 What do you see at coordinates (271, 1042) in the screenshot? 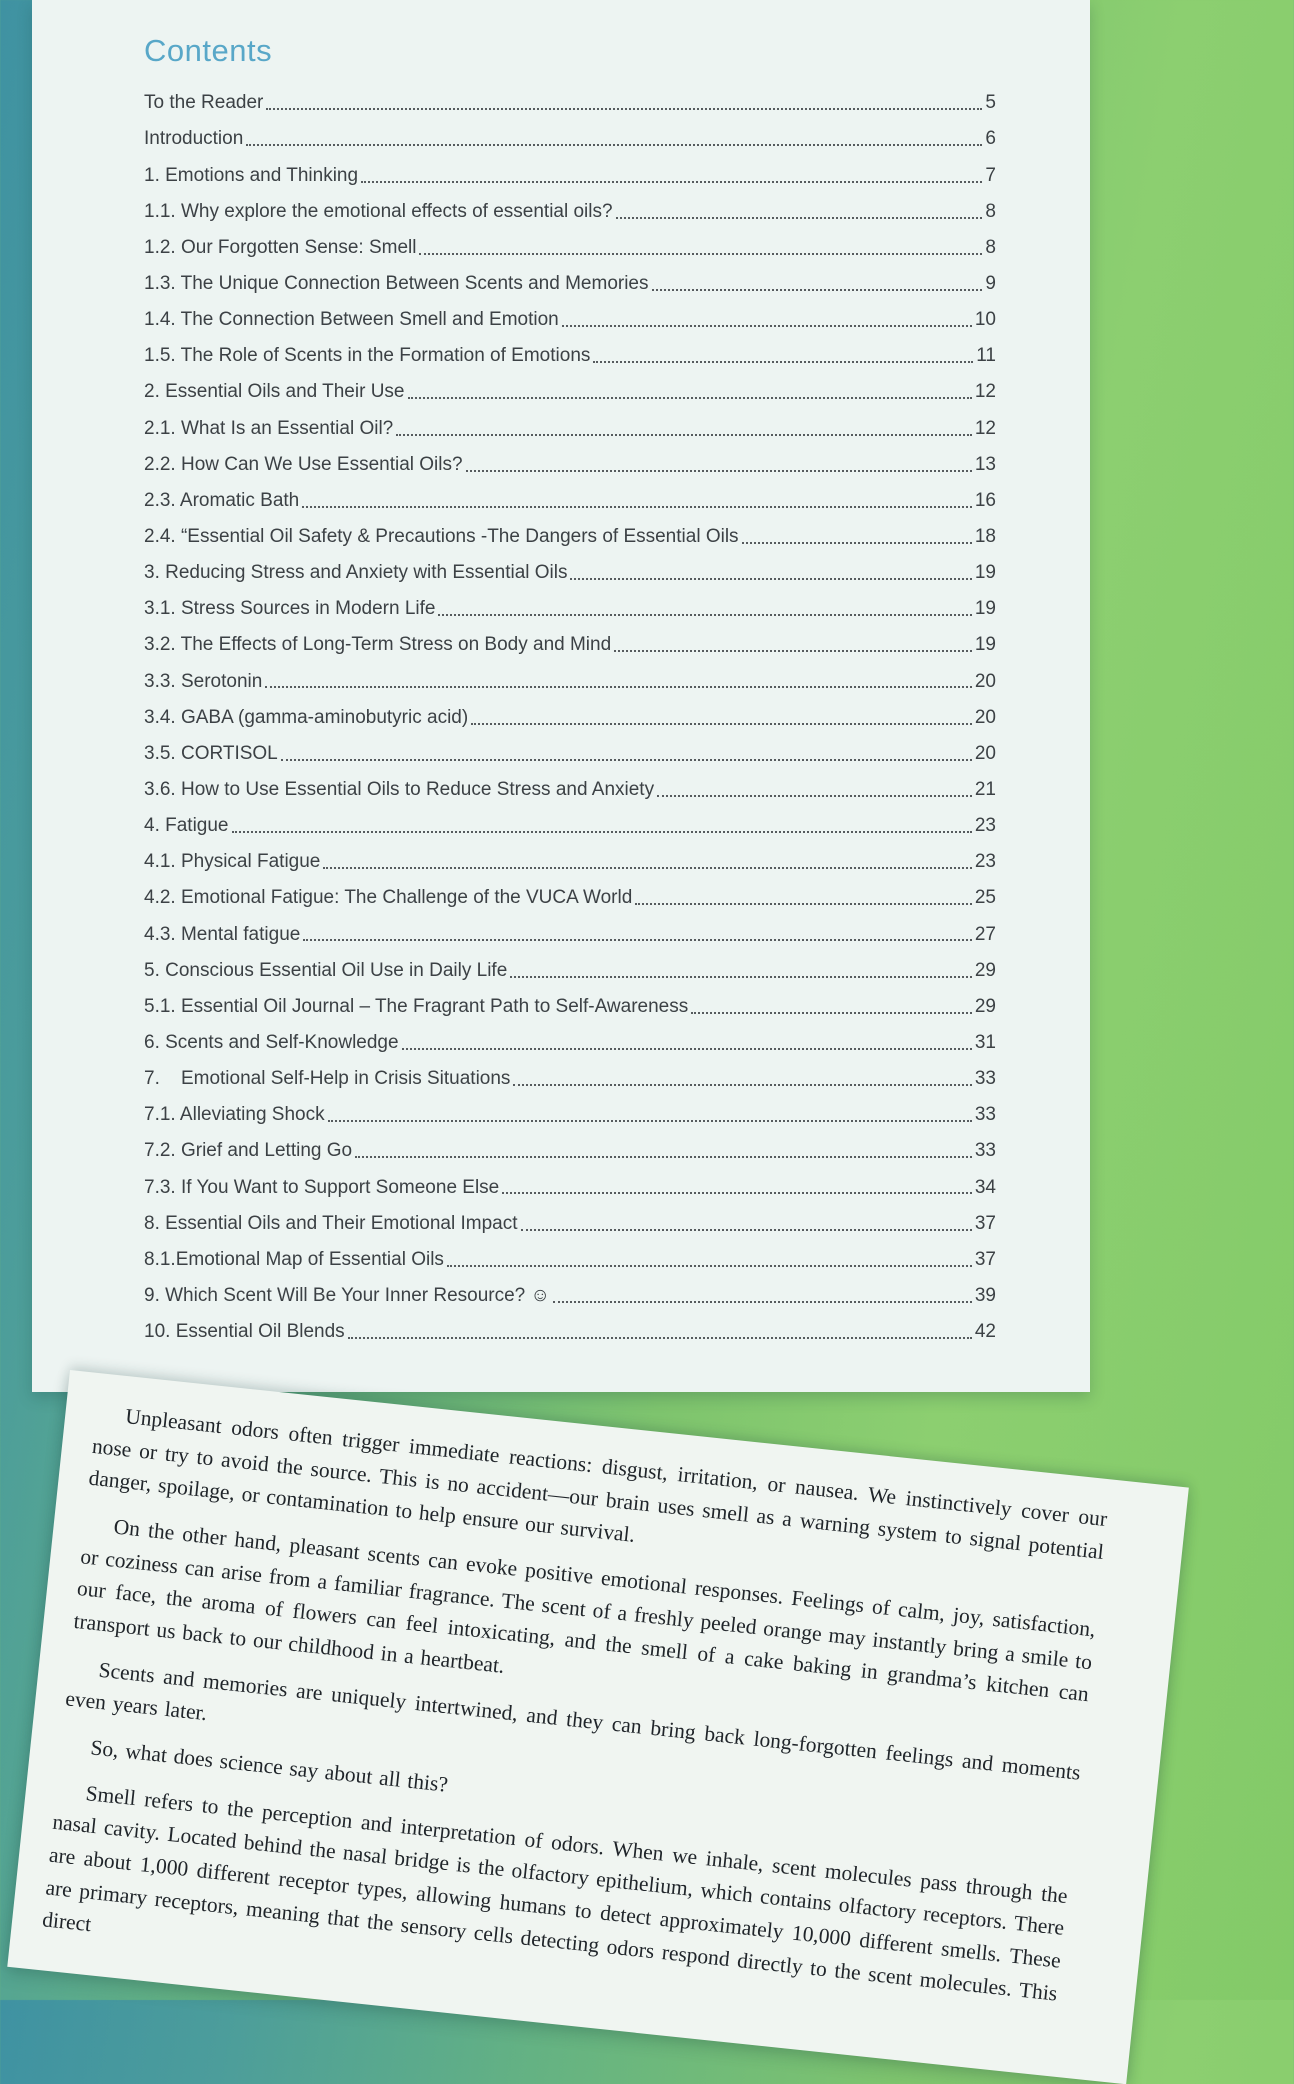
I see `toc-entry-title: 6. Scents and Self-Knowledge` at bounding box center [271, 1042].